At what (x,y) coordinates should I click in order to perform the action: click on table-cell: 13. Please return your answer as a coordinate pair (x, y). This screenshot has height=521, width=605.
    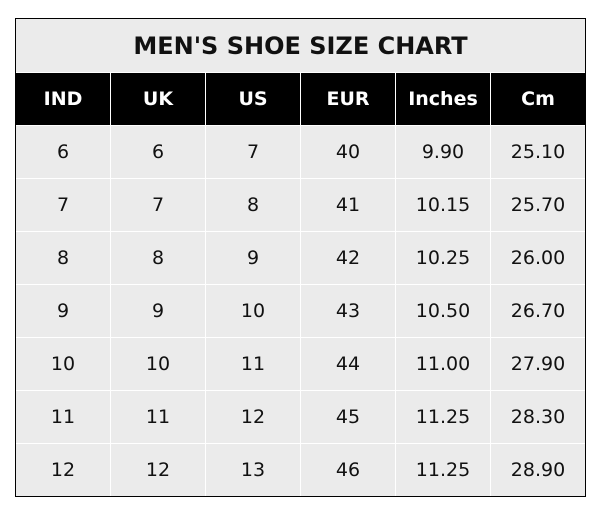
    Looking at the image, I should click on (252, 470).